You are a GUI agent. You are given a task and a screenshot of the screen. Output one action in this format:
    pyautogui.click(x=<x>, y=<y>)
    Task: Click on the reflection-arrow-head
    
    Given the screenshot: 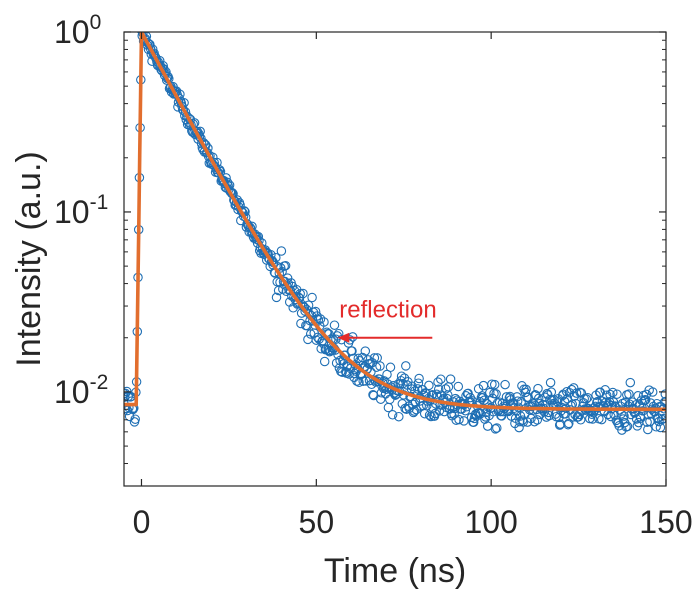 What is the action you would take?
    pyautogui.click(x=343, y=337)
    